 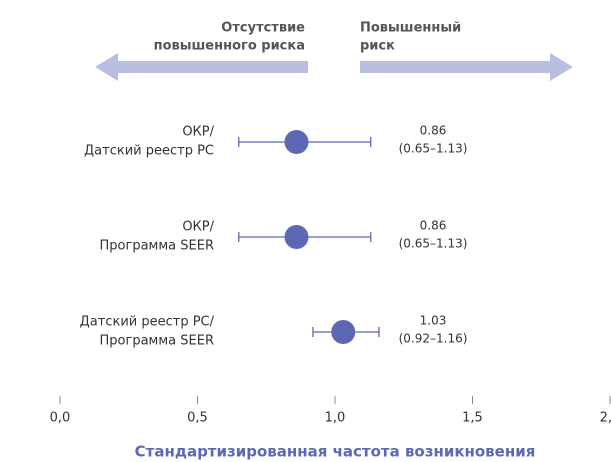 What do you see at coordinates (201, 67) in the screenshot?
I see `arrow-left` at bounding box center [201, 67].